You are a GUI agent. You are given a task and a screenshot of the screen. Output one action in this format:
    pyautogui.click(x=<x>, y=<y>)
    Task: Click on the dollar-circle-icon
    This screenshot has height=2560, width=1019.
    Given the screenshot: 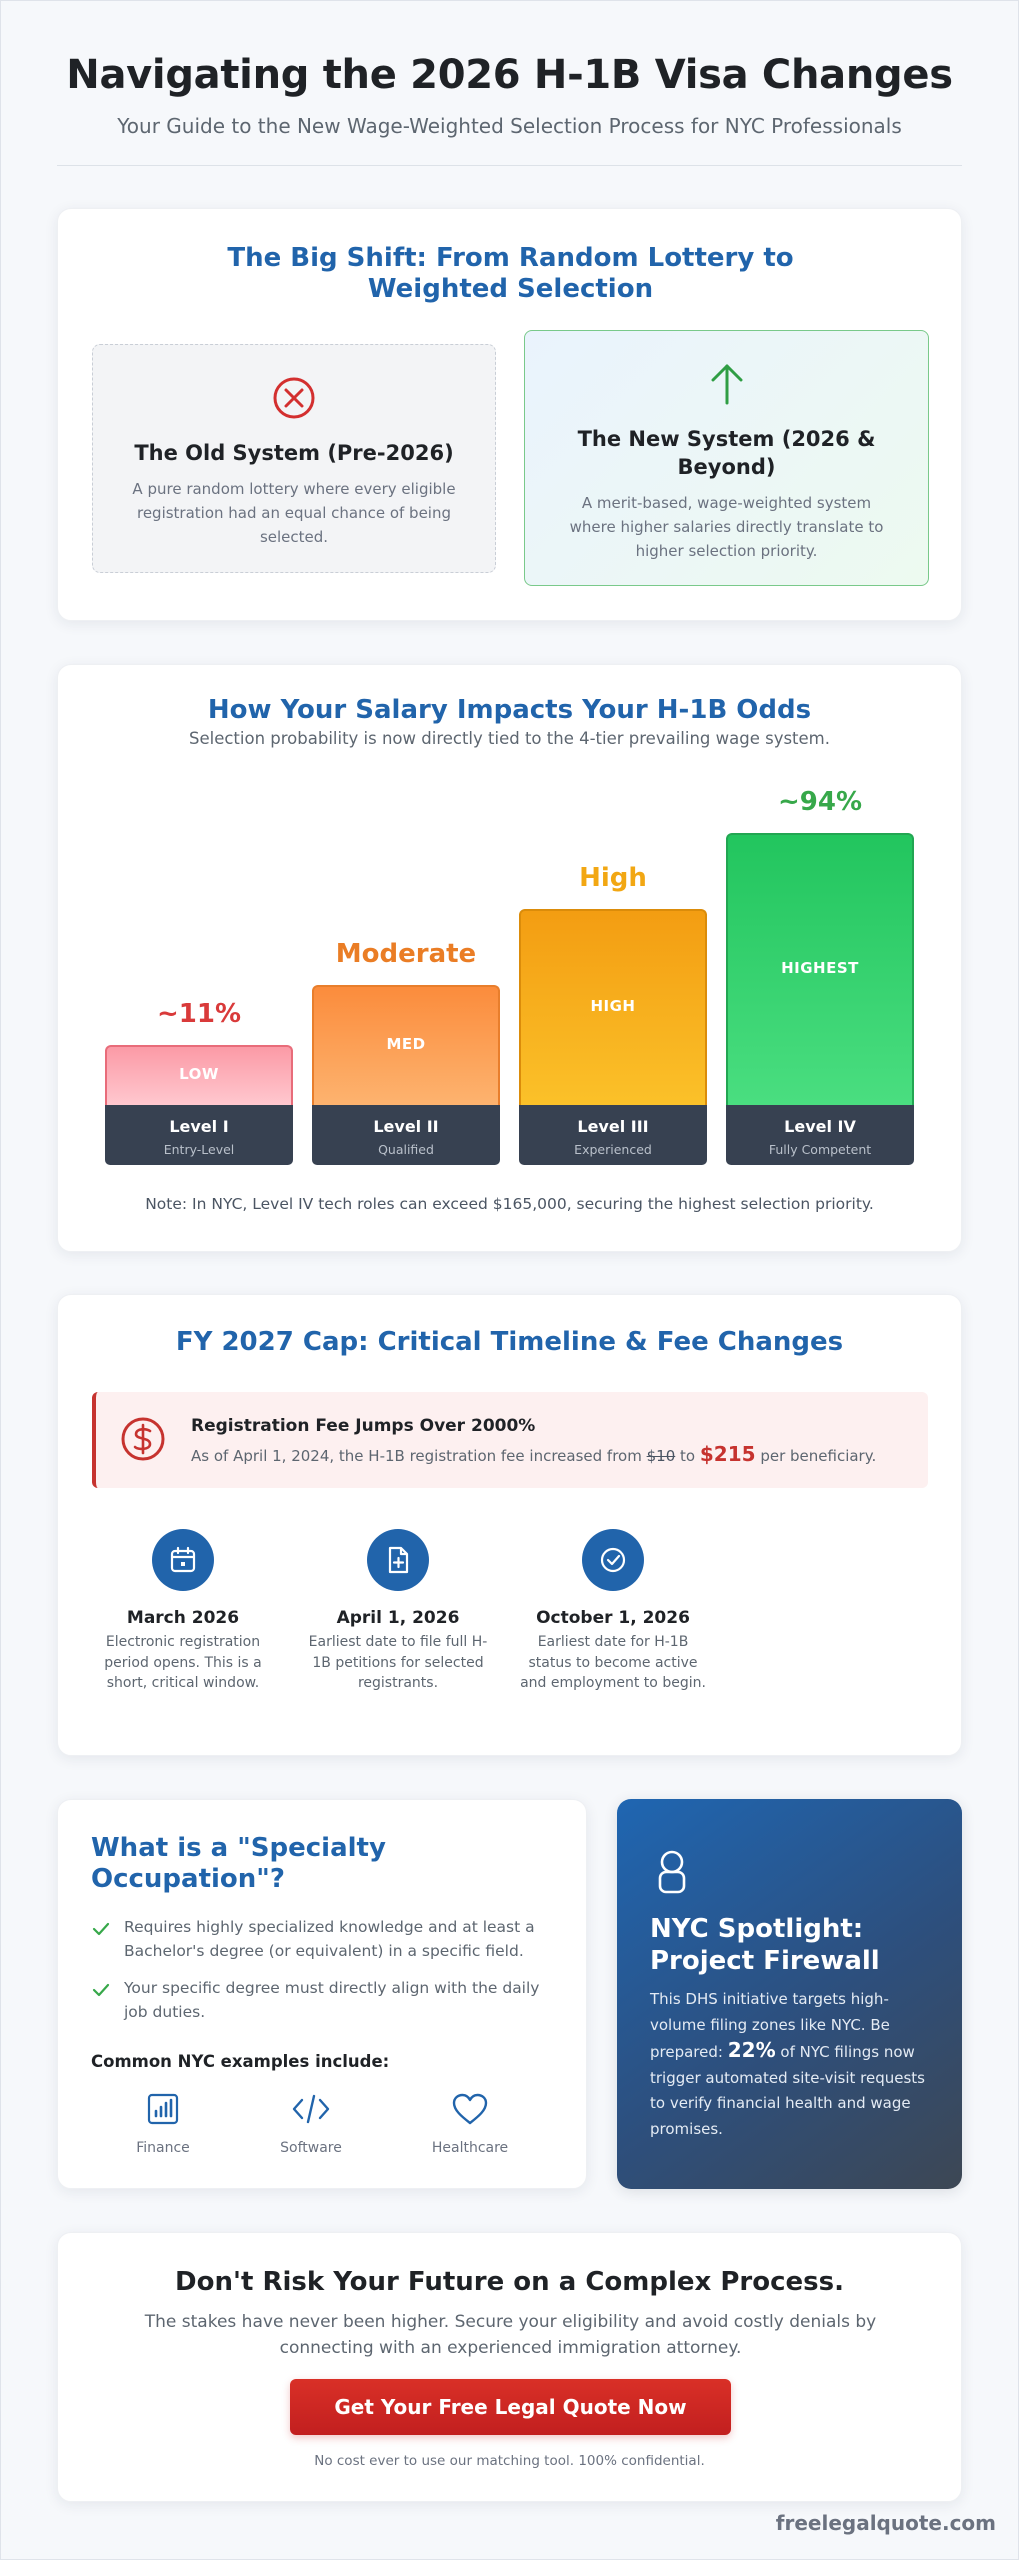 What is the action you would take?
    pyautogui.click(x=143, y=1439)
    